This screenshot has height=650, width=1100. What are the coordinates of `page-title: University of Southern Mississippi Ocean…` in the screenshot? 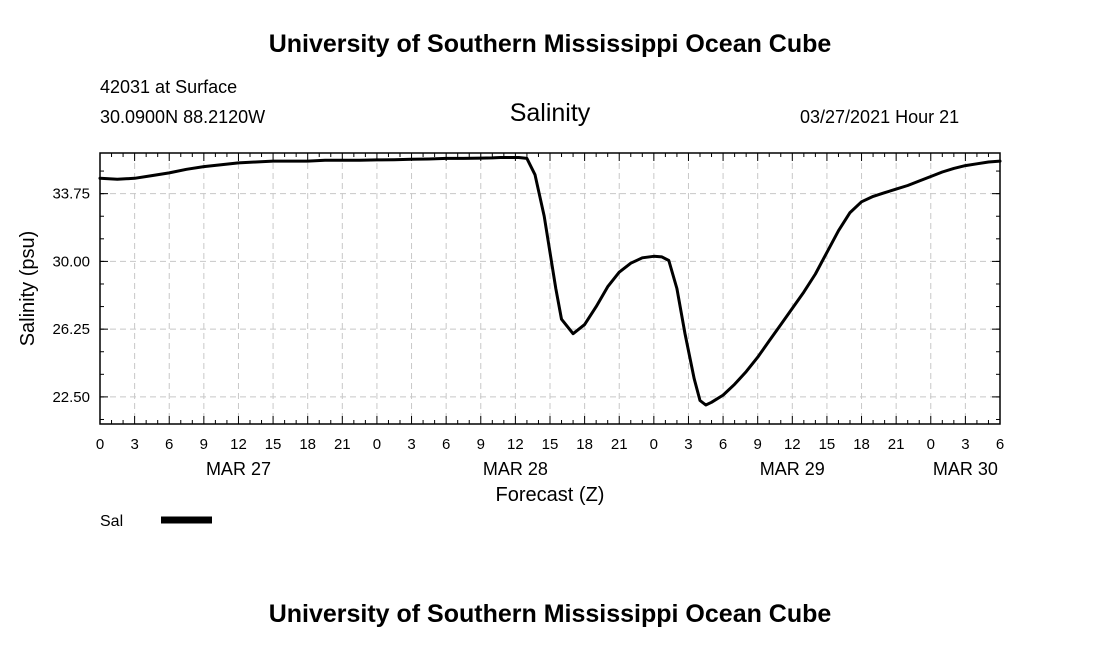 It's located at (550, 44).